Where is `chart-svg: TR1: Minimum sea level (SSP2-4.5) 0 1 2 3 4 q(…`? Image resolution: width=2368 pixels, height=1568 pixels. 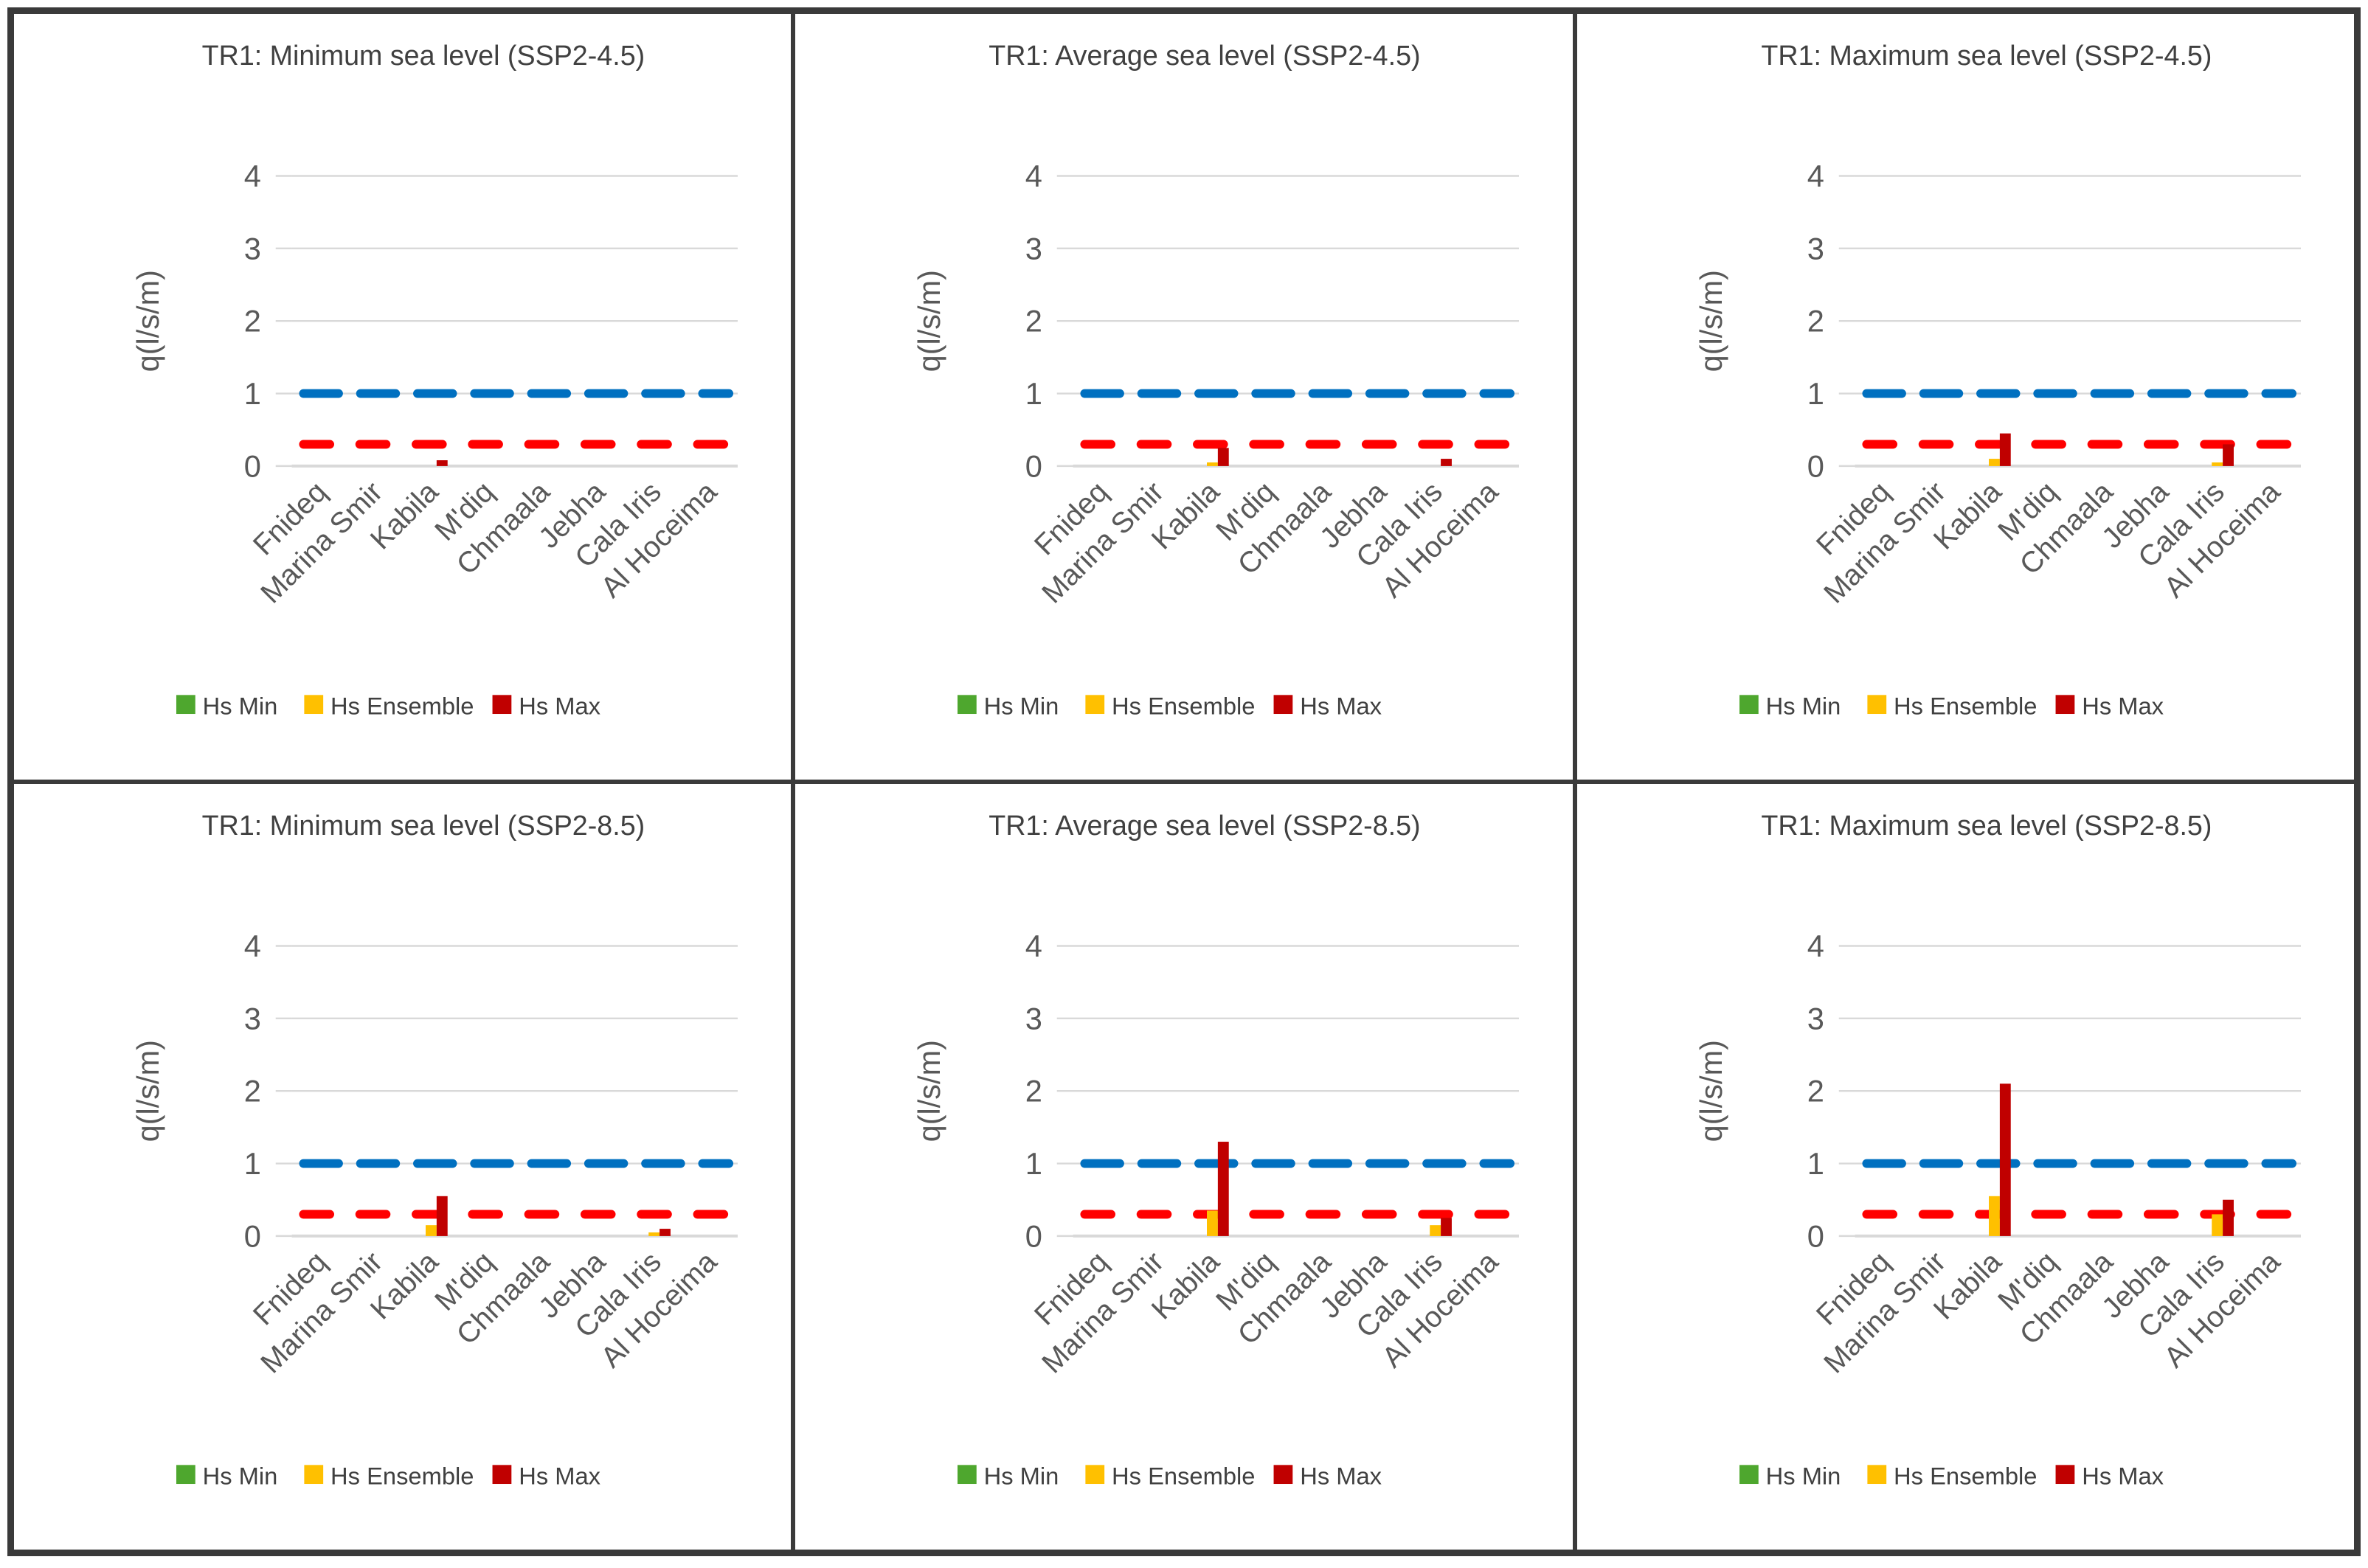 chart-svg: TR1: Minimum sea level (SSP2-4.5) 0 1 2 3 4 q(… is located at coordinates (435, 380).